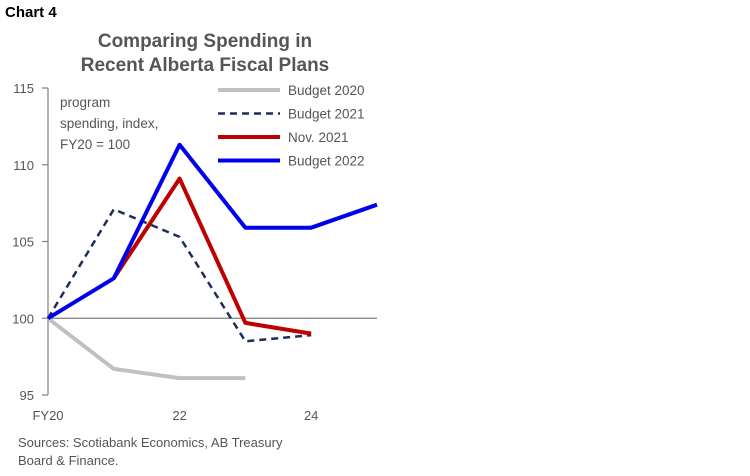 The height and width of the screenshot is (476, 750). Describe the element at coordinates (311, 415) in the screenshot. I see `x-tick-label: 24` at that location.